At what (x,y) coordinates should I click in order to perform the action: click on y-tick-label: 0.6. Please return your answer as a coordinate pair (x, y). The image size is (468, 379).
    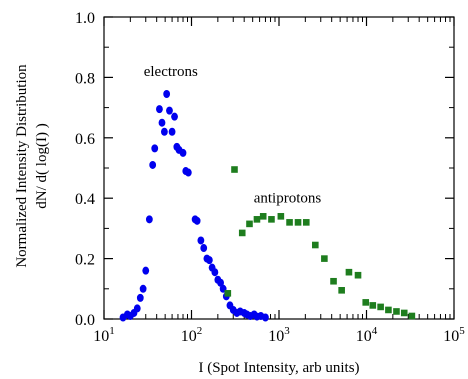
    Looking at the image, I should click on (85, 139).